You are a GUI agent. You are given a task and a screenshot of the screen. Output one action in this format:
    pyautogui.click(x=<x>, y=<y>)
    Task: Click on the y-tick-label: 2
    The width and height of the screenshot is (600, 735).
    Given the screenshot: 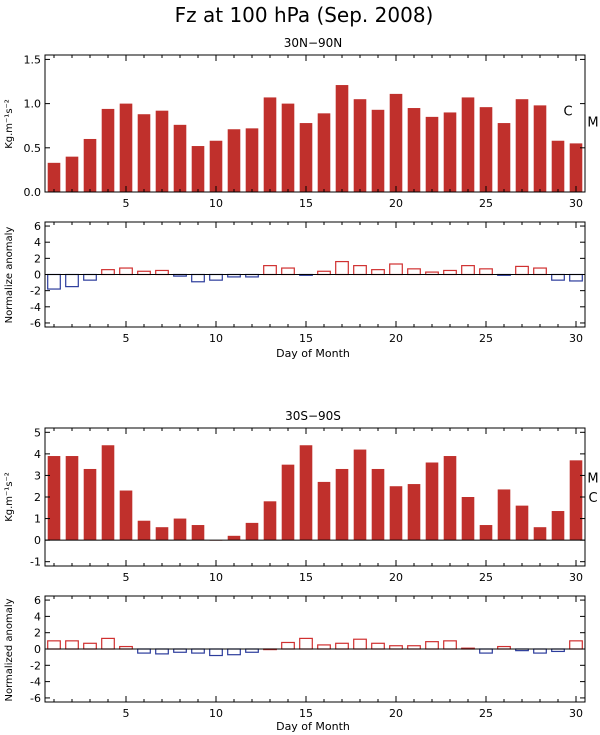 What is the action you would take?
    pyautogui.click(x=37, y=633)
    